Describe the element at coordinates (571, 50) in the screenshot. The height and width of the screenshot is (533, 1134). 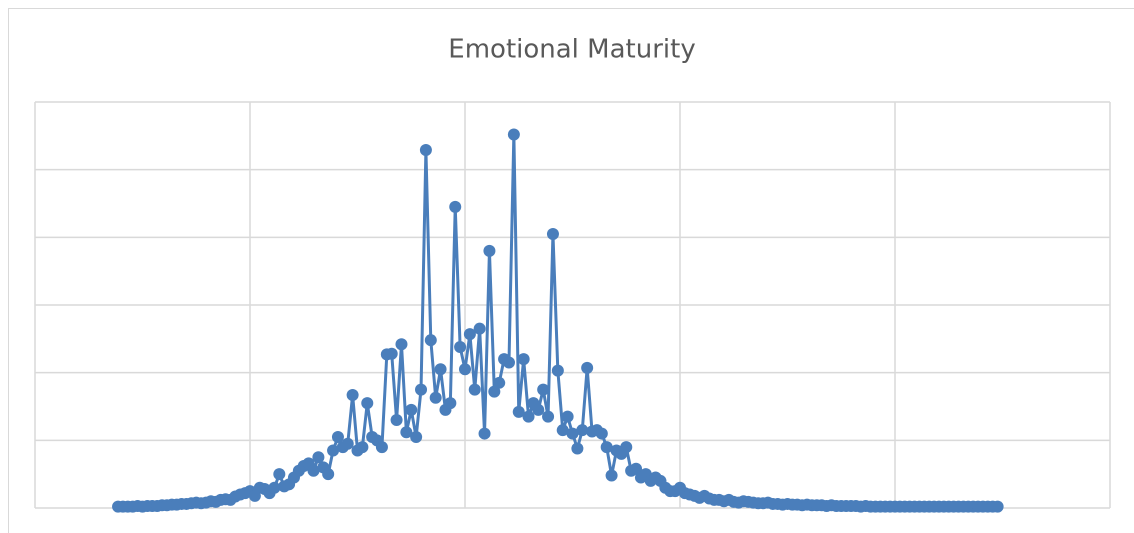
I see `chart-title: Emotional Maturity` at that location.